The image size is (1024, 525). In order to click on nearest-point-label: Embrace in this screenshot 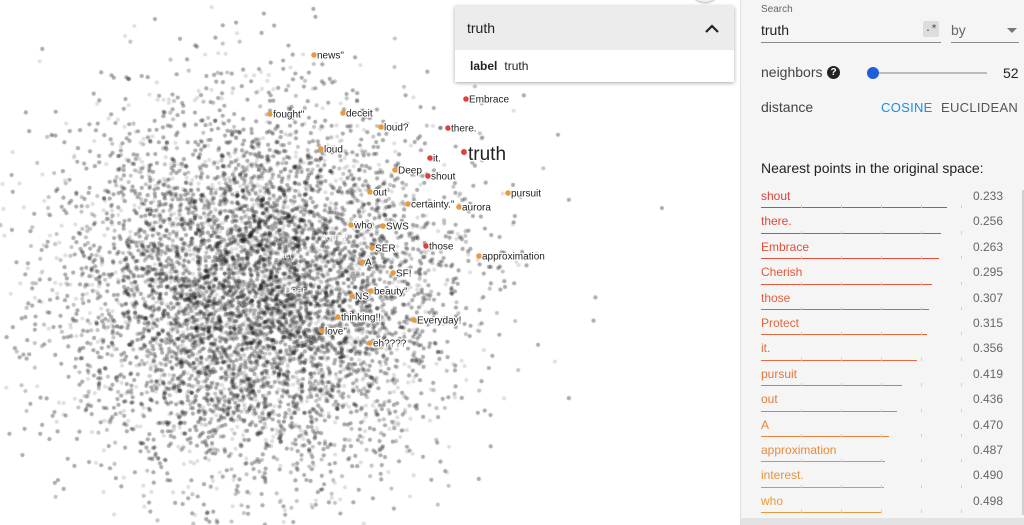, I will do `click(785, 246)`.